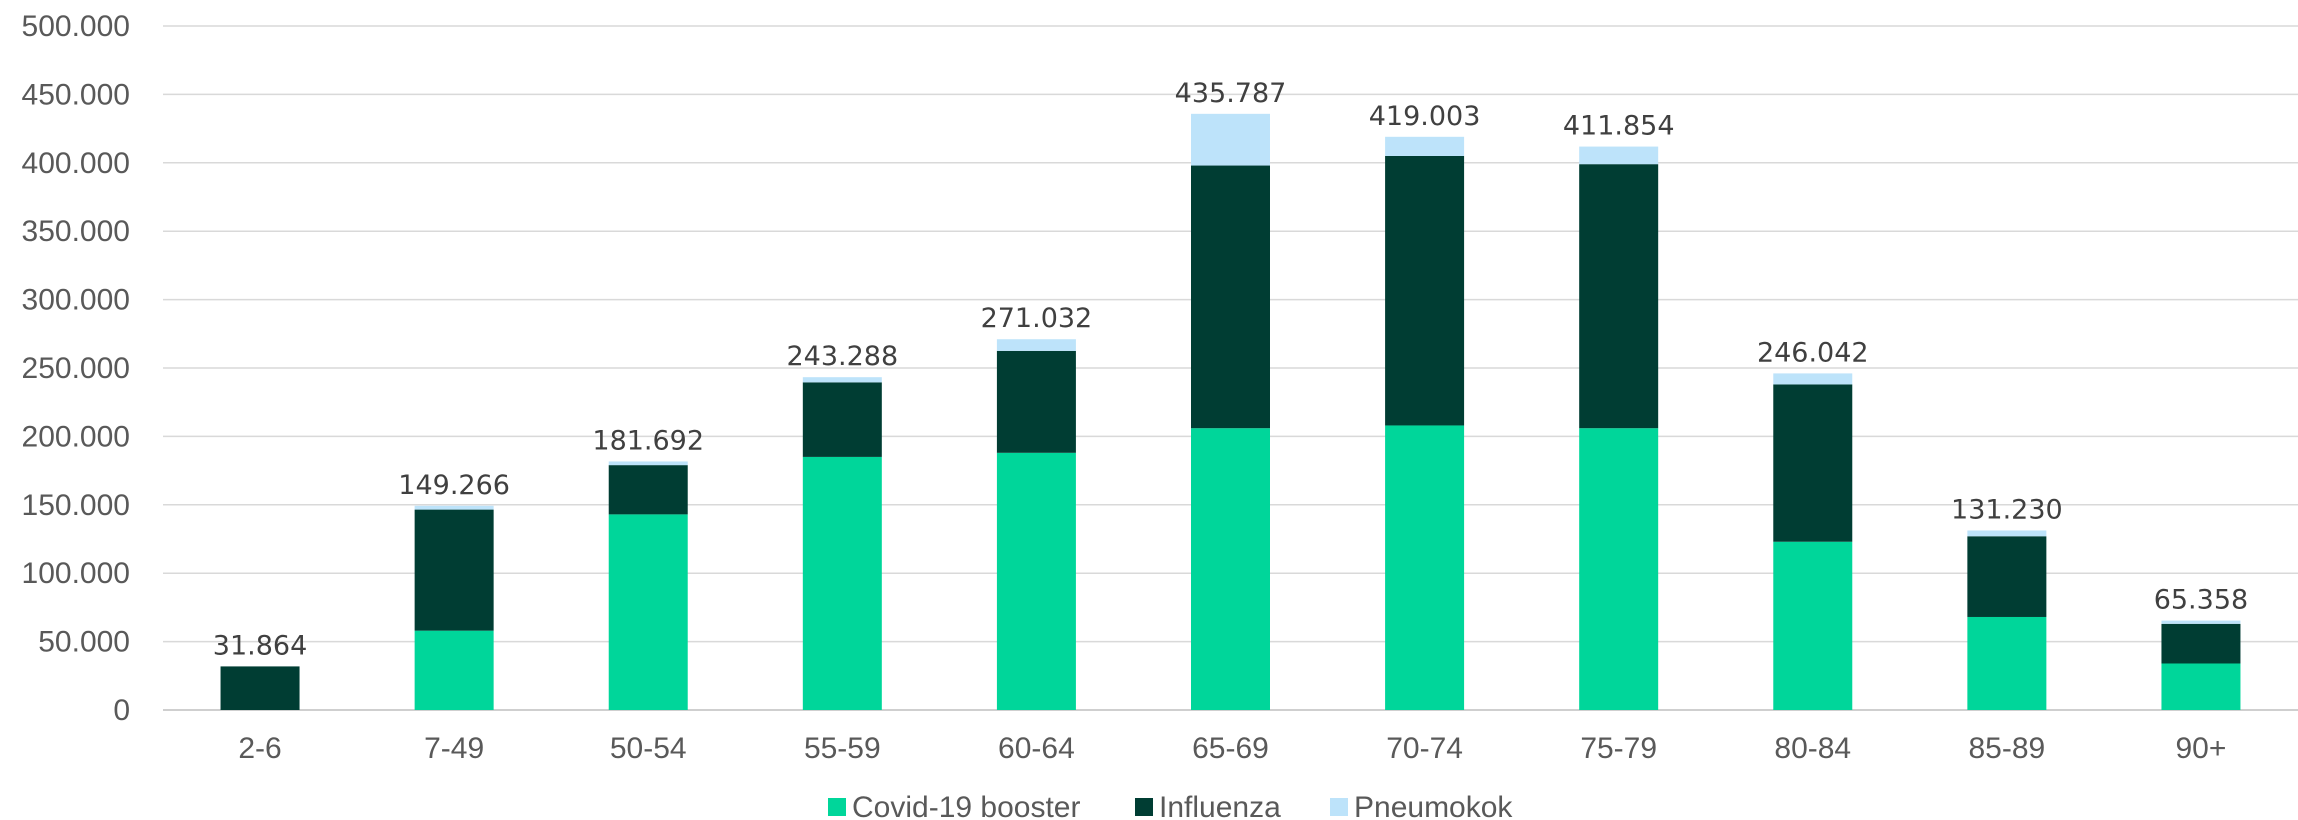  What do you see at coordinates (260, 645) in the screenshot?
I see `total-label: 31.864` at bounding box center [260, 645].